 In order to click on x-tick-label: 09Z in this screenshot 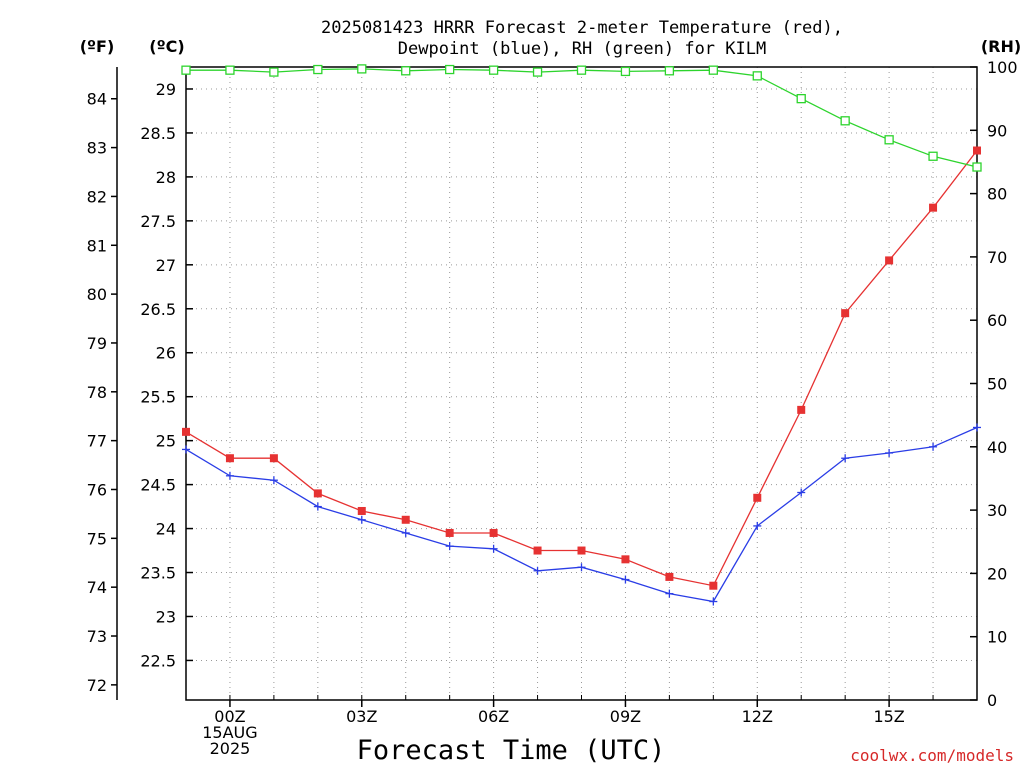, I will do `click(625, 716)`.